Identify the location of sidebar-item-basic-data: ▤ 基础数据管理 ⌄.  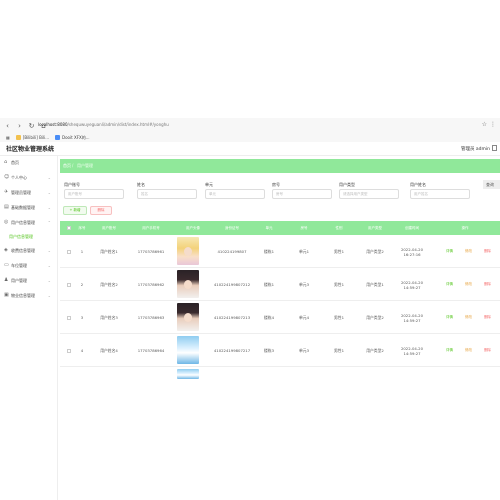
(29, 207).